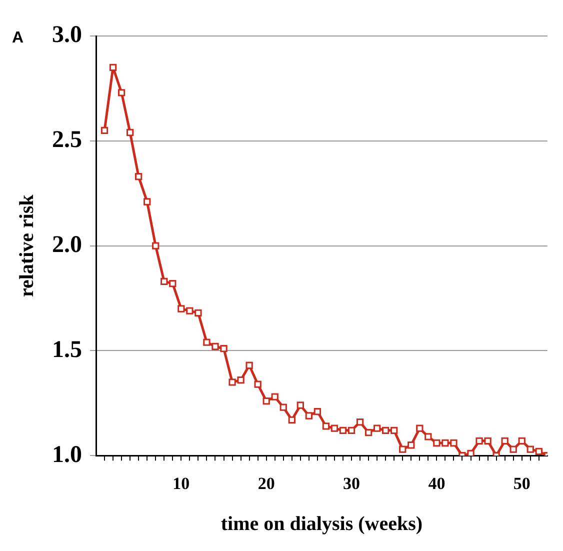  What do you see at coordinates (67, 245) in the screenshot?
I see `y-tick-label: 2.0` at bounding box center [67, 245].